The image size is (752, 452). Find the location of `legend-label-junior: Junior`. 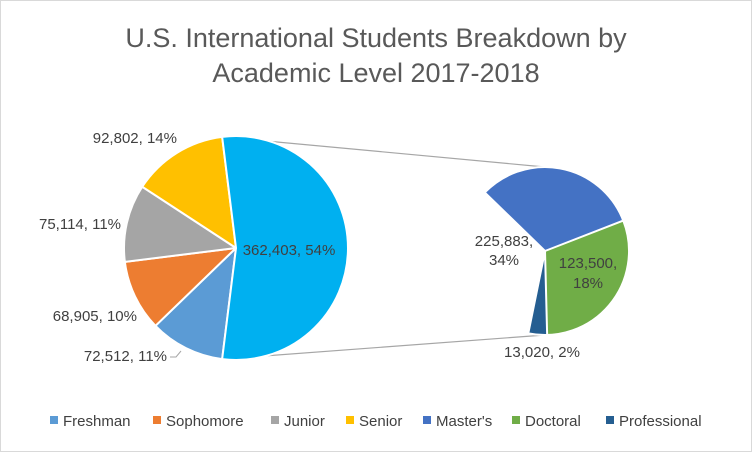

legend-label-junior: Junior is located at coordinates (304, 421).